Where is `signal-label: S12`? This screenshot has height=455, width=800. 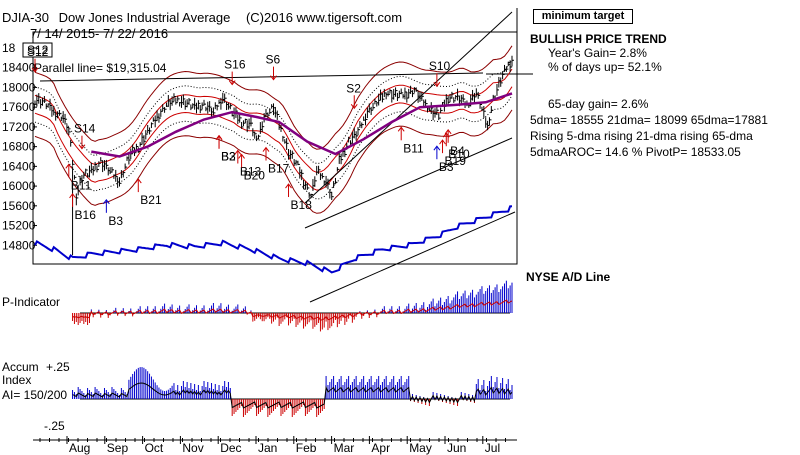 signal-label: S12 is located at coordinates (38, 52).